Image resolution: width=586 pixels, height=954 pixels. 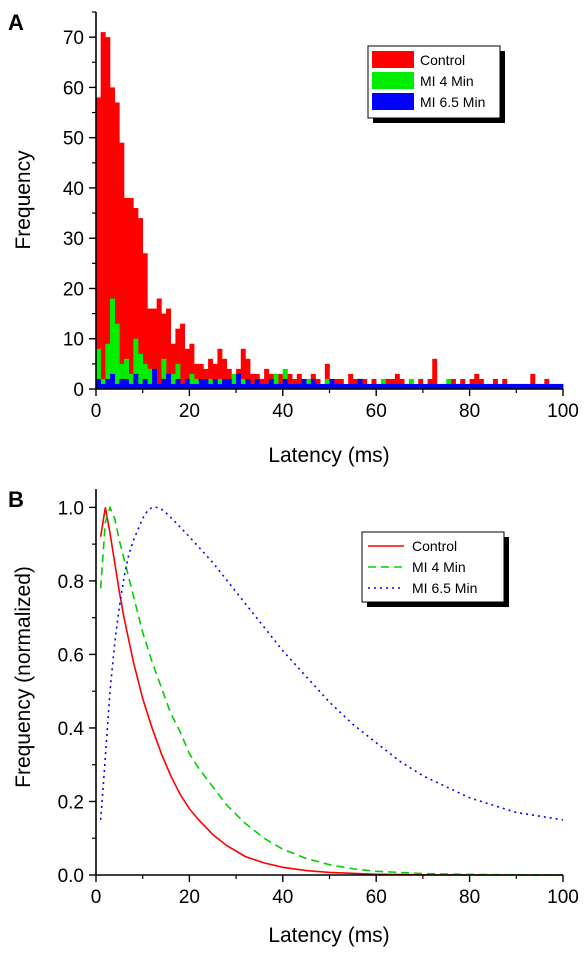 What do you see at coordinates (71, 655) in the screenshot?
I see `y-tick-label: 0.6` at bounding box center [71, 655].